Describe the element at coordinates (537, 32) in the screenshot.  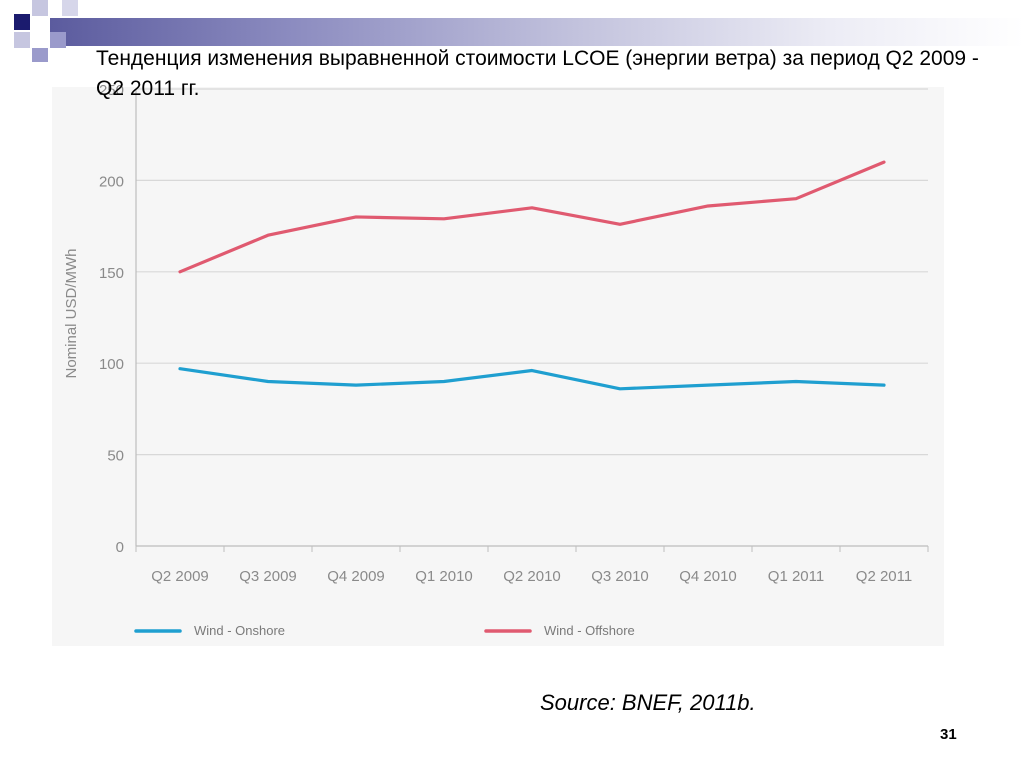
I see `header-gradient-bar` at that location.